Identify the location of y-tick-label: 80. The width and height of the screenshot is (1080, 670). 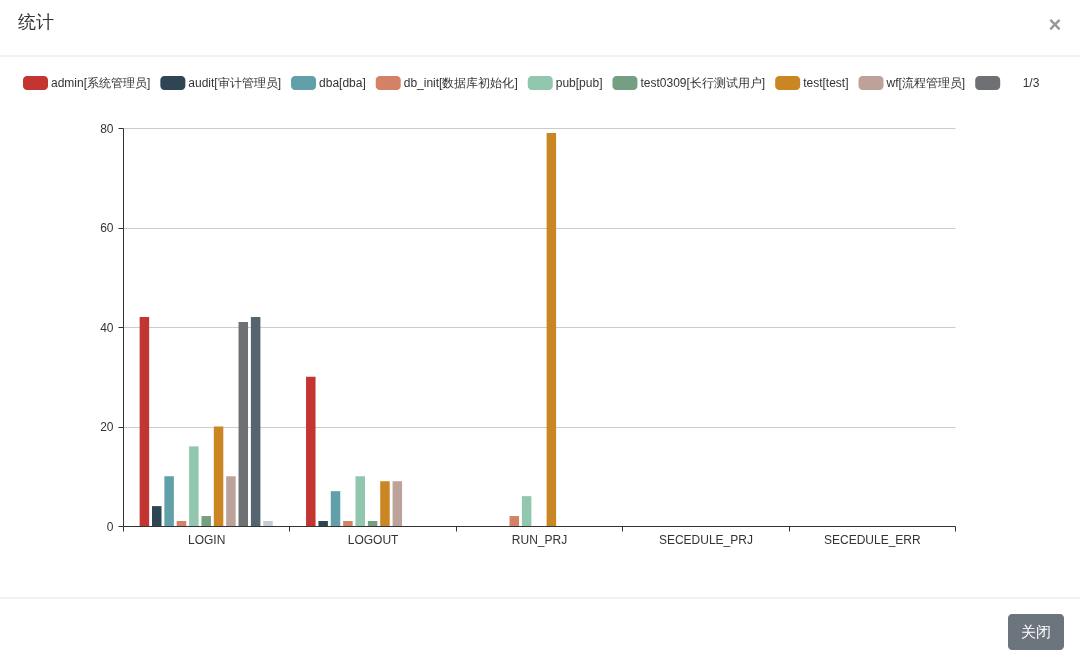
(107, 128).